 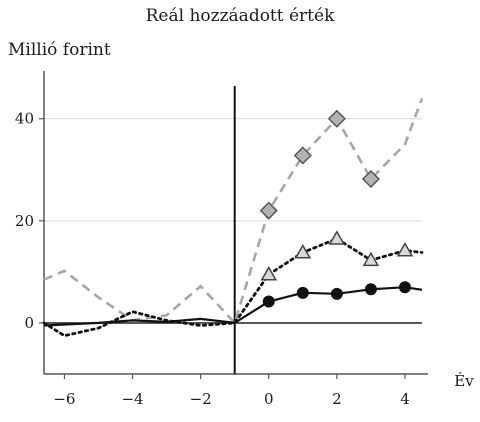 I want to click on chart-title: Reál hozzáadott érték, so click(x=240, y=16).